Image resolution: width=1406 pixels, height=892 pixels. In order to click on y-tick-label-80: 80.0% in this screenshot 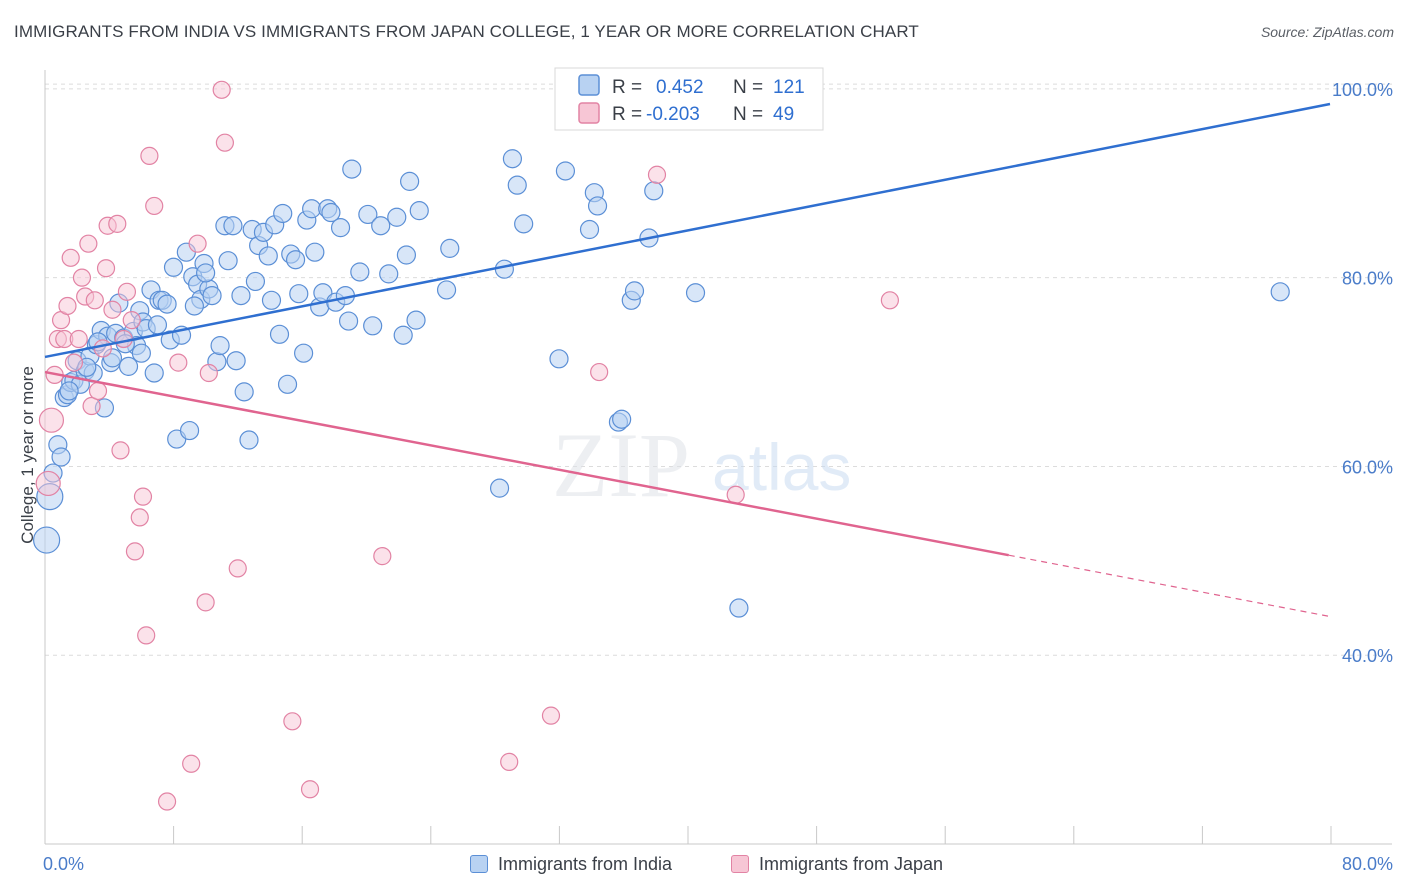, I will do `click(1367, 279)`.